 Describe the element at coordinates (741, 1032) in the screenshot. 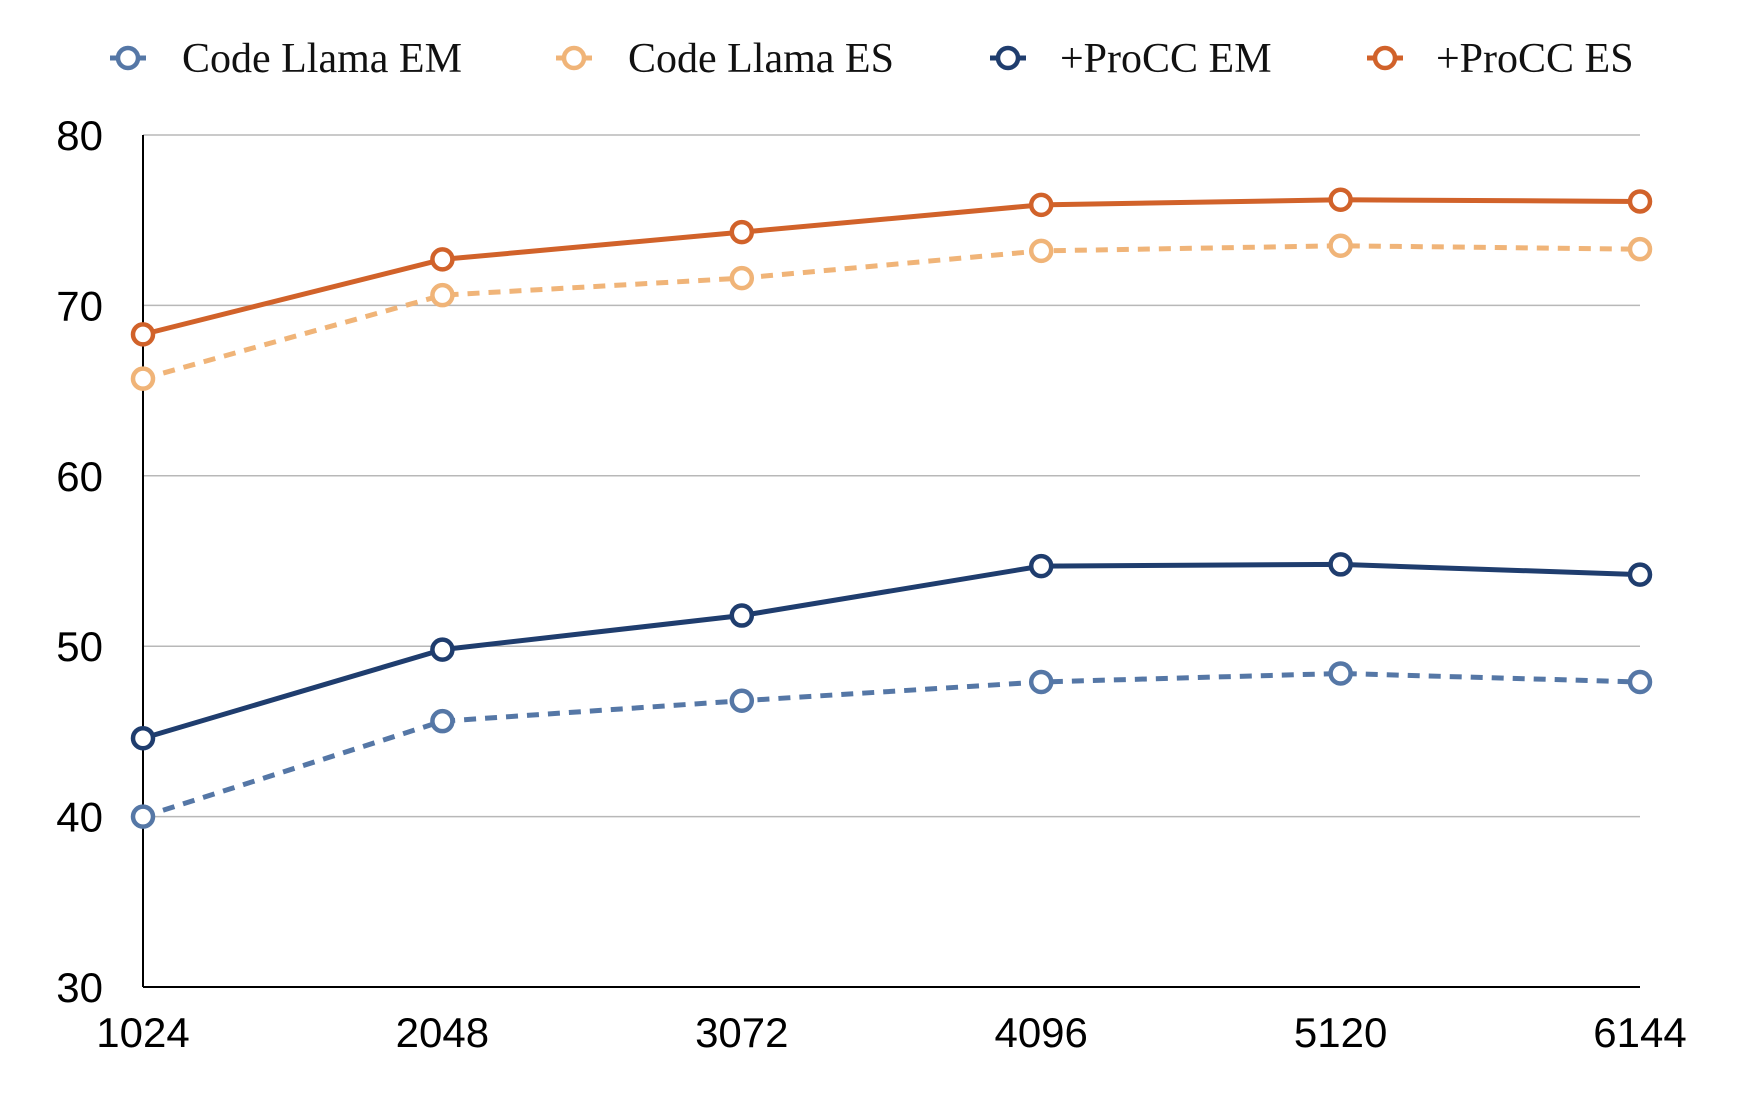

I see `x-tick-label: 3072` at that location.